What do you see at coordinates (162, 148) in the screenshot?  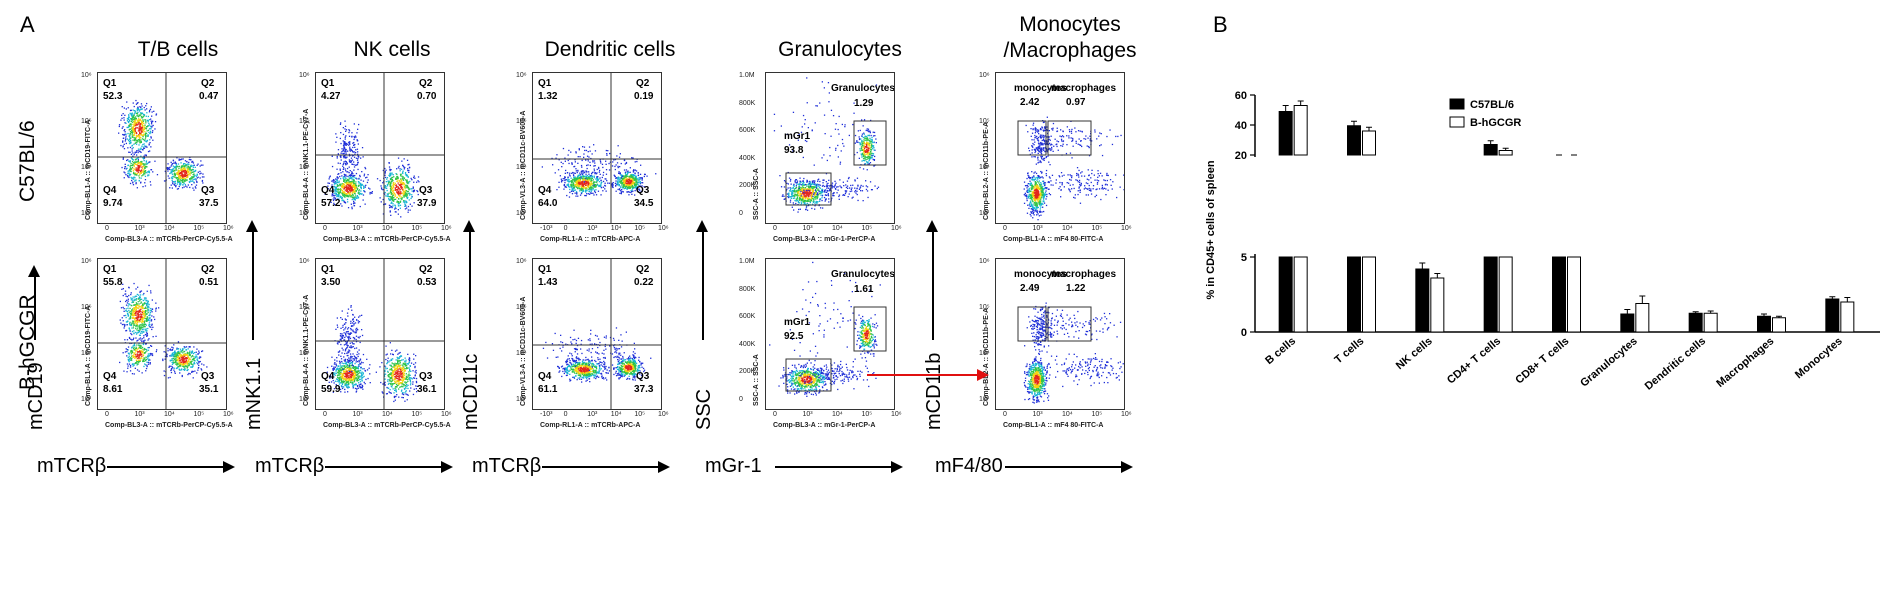 I see `flow-plot: Q1 52.3 Q2 0.47 Q3 37.5 Q4 9.74` at bounding box center [162, 148].